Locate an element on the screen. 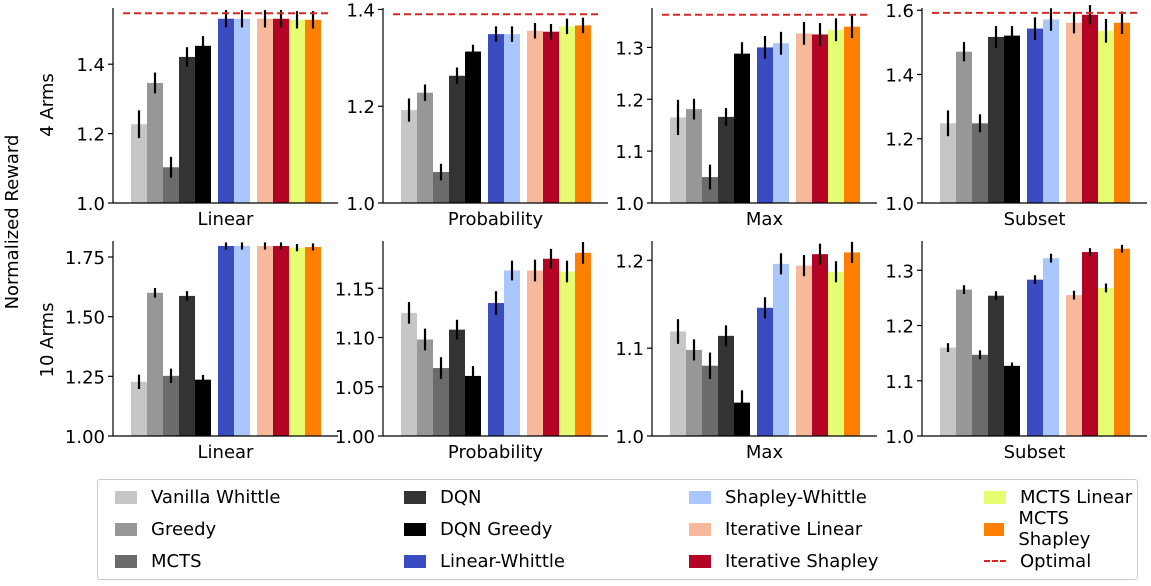 This screenshot has height=586, width=1151. legend-label: MCTS Linear is located at coordinates (1076, 497).